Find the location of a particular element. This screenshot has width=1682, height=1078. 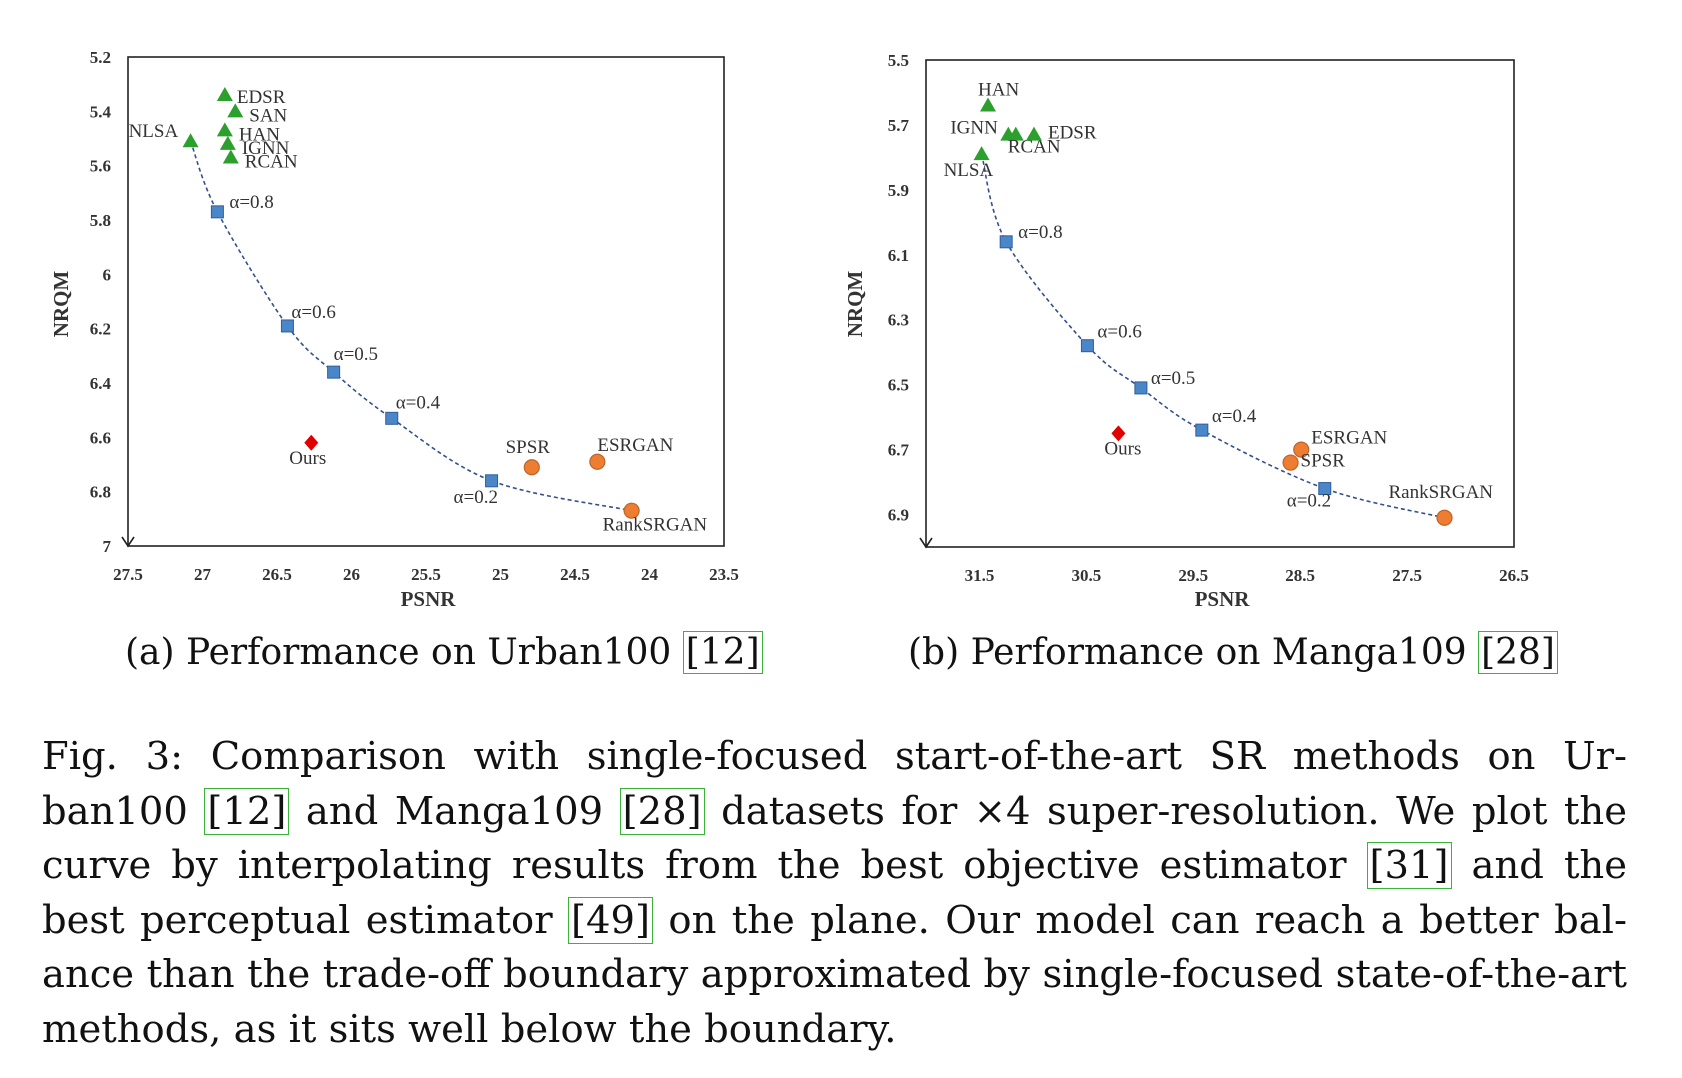

subcaption-a-text: (a) Performance on Urban100 is located at coordinates (404, 652).